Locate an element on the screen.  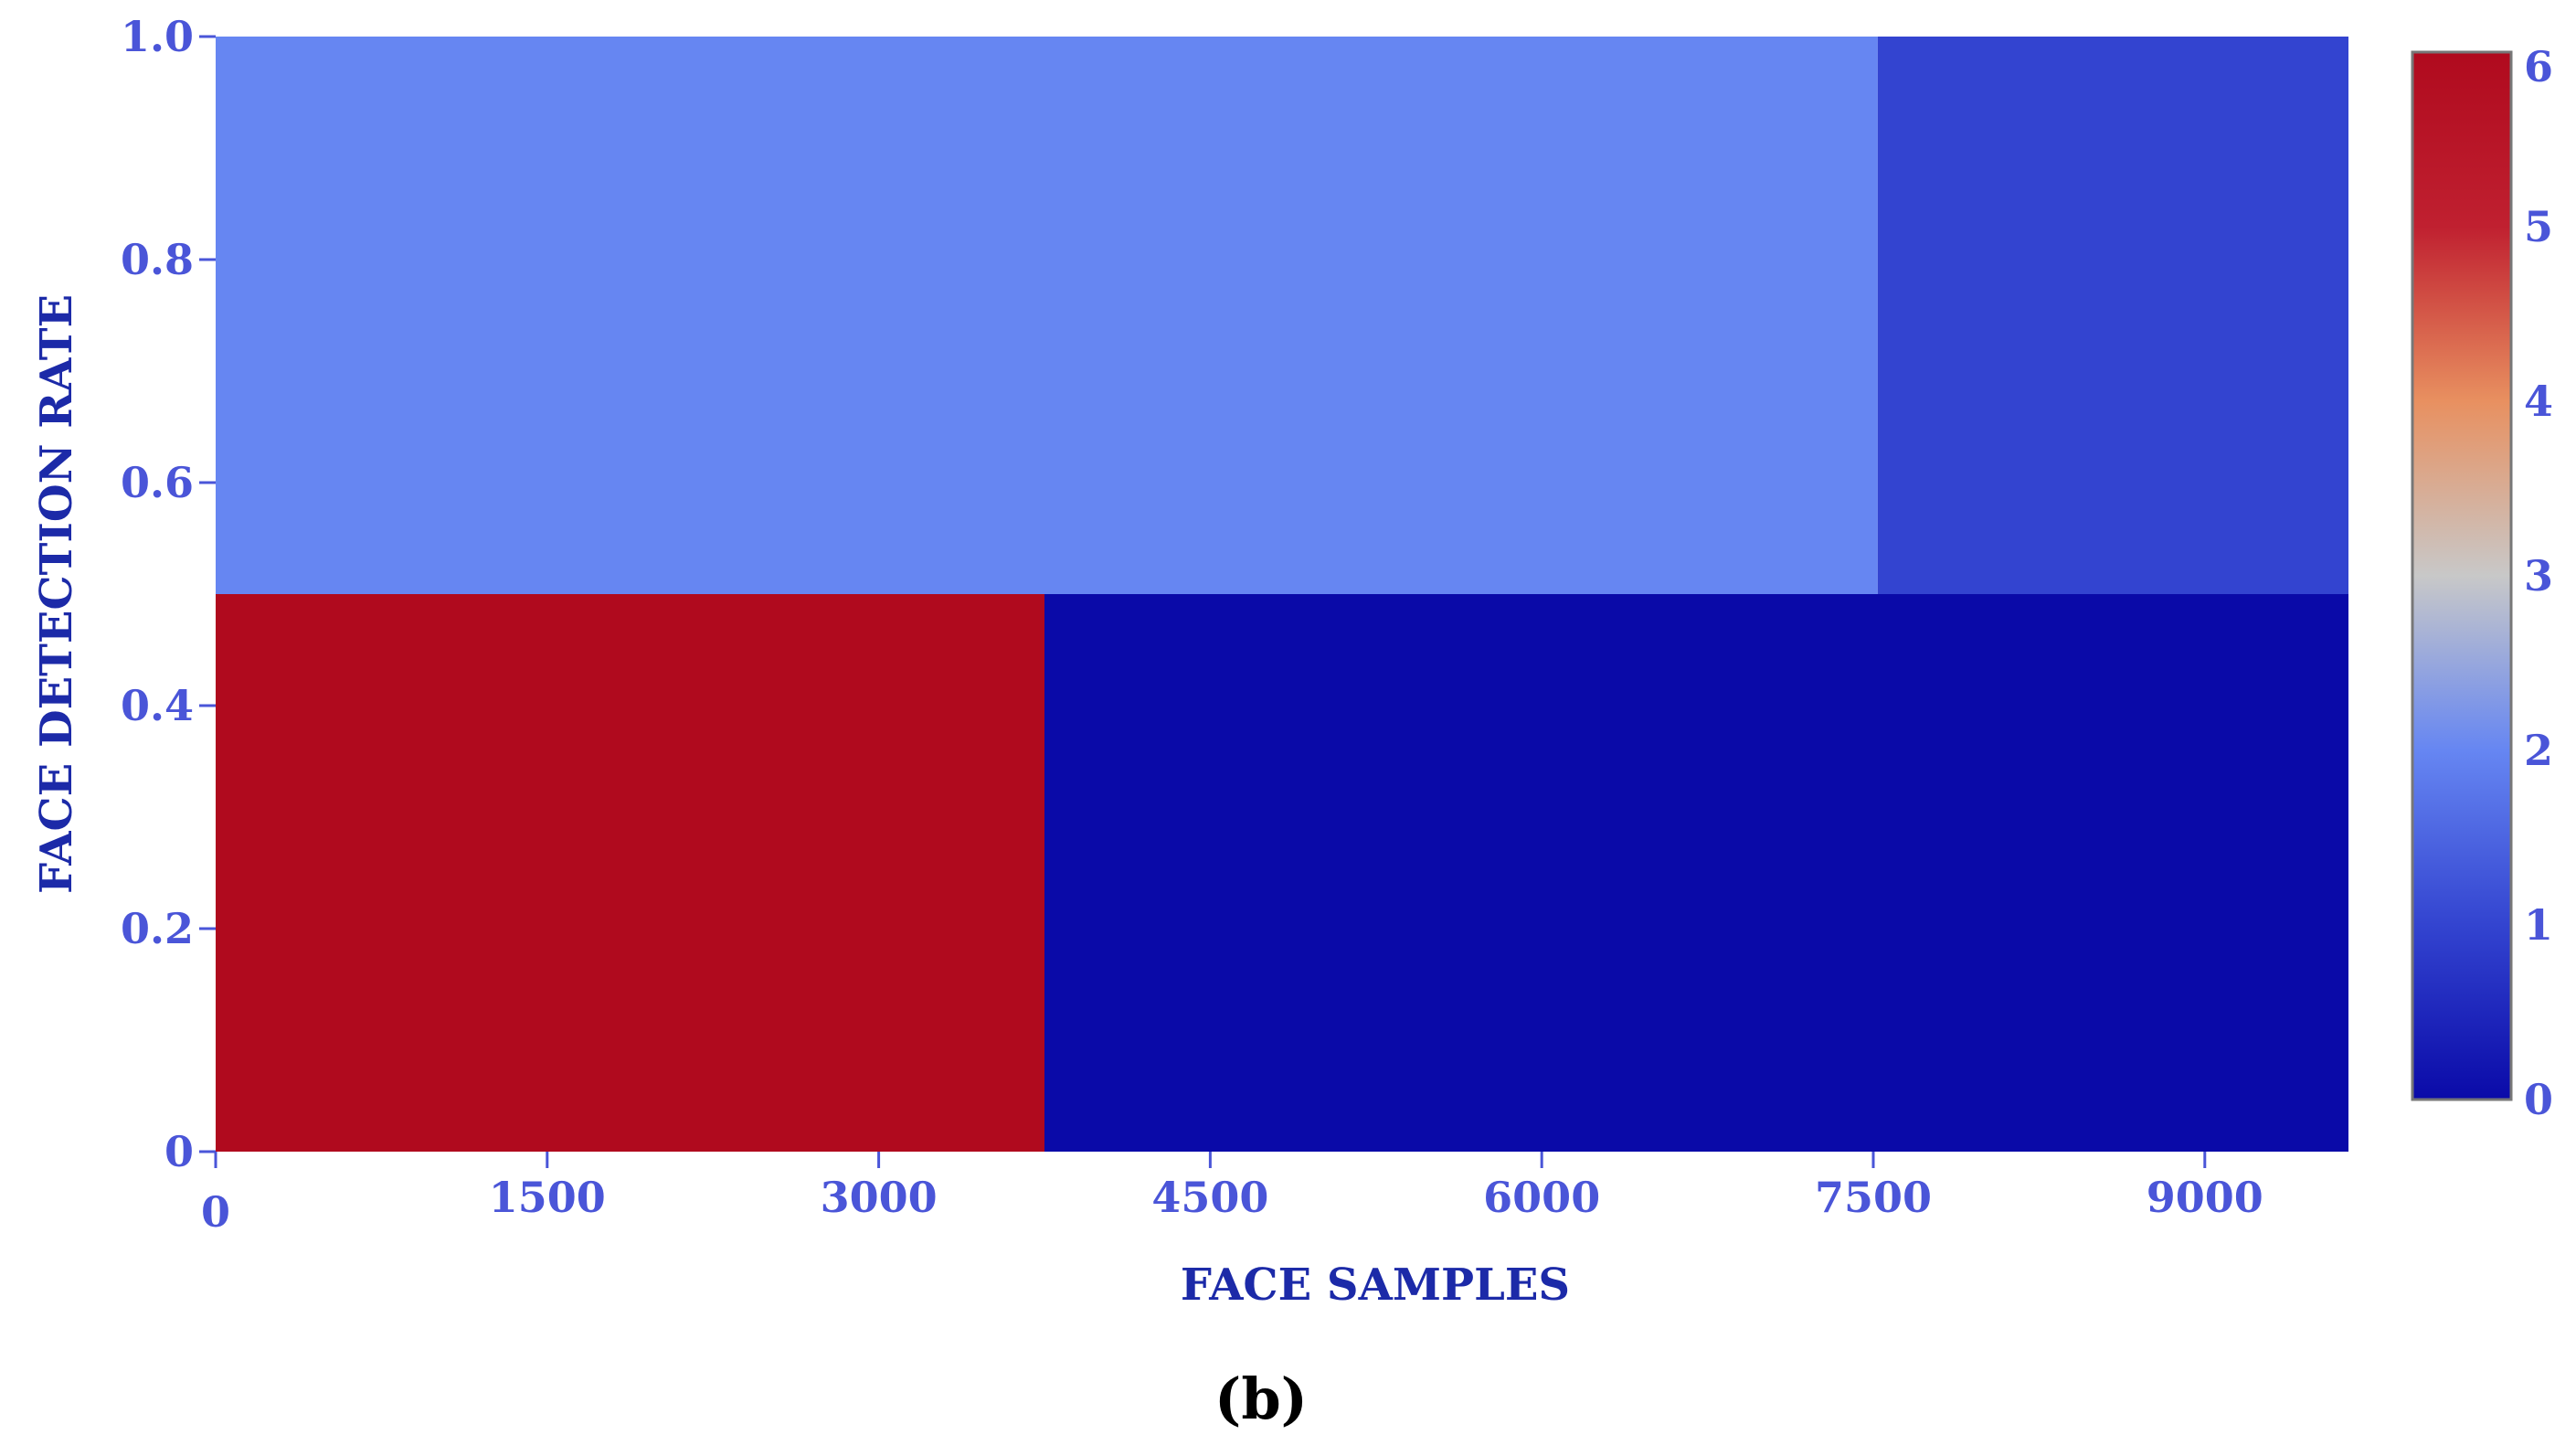
colorbar-rect is located at coordinates (2462, 576).